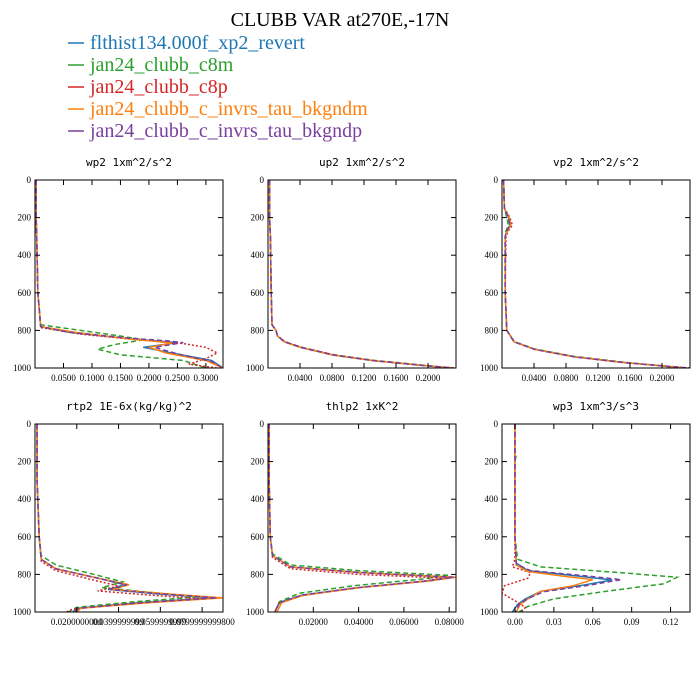  Describe the element at coordinates (340, 20) in the screenshot. I see `figure-title: CLUBB VAR at270E,-17N` at that location.